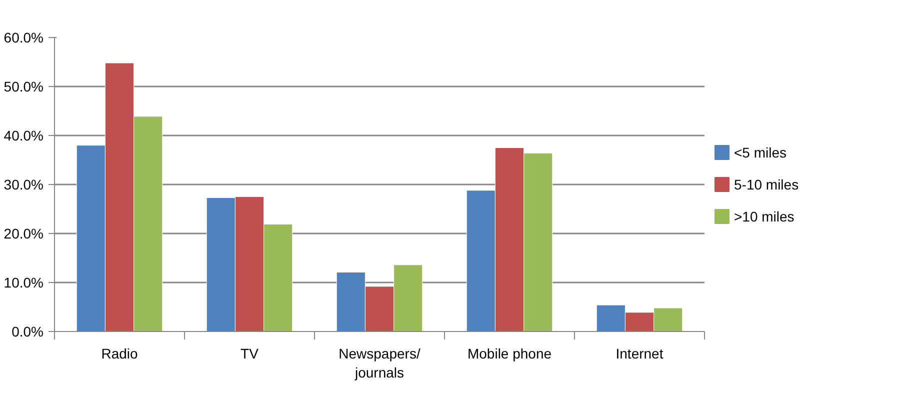  Describe the element at coordinates (764, 216) in the screenshot. I see `legend-label: >10 miles` at that location.